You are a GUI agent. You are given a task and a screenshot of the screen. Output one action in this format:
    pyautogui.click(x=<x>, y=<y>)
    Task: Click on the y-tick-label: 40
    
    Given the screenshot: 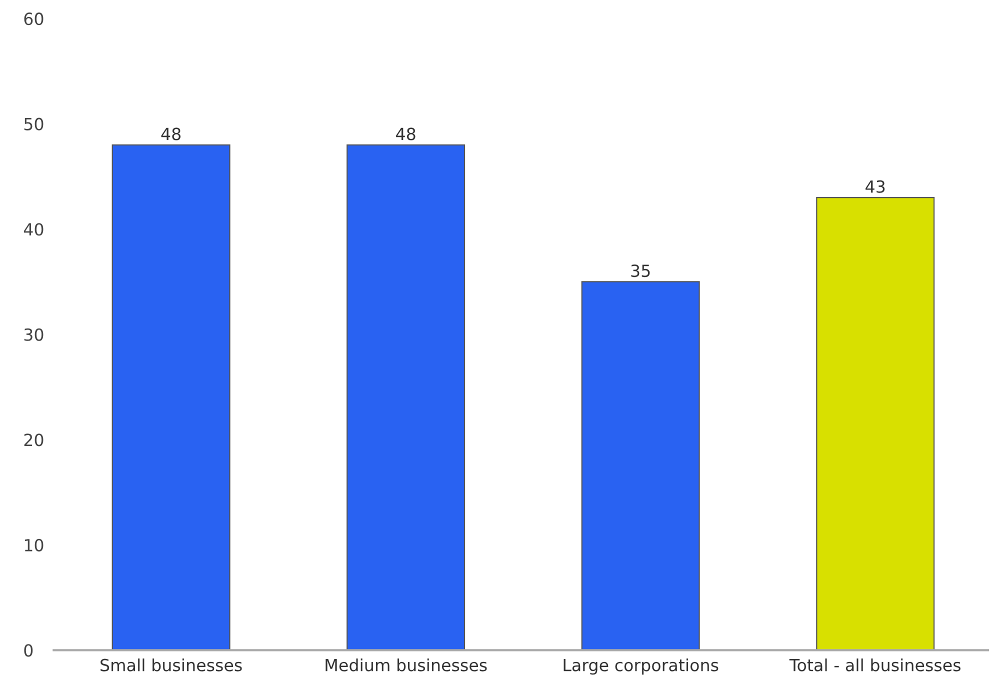 What is the action you would take?
    pyautogui.click(x=34, y=229)
    